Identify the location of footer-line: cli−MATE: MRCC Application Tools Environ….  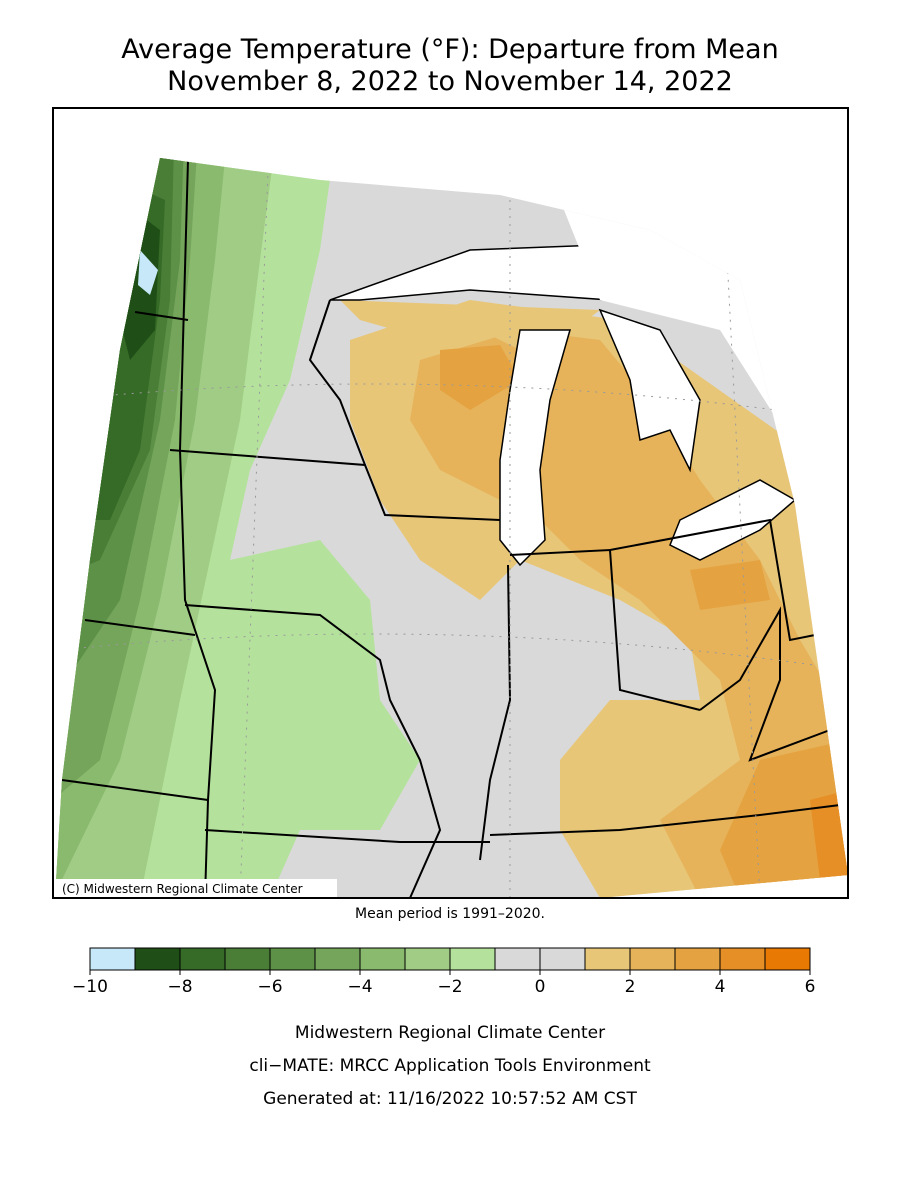
(450, 1066).